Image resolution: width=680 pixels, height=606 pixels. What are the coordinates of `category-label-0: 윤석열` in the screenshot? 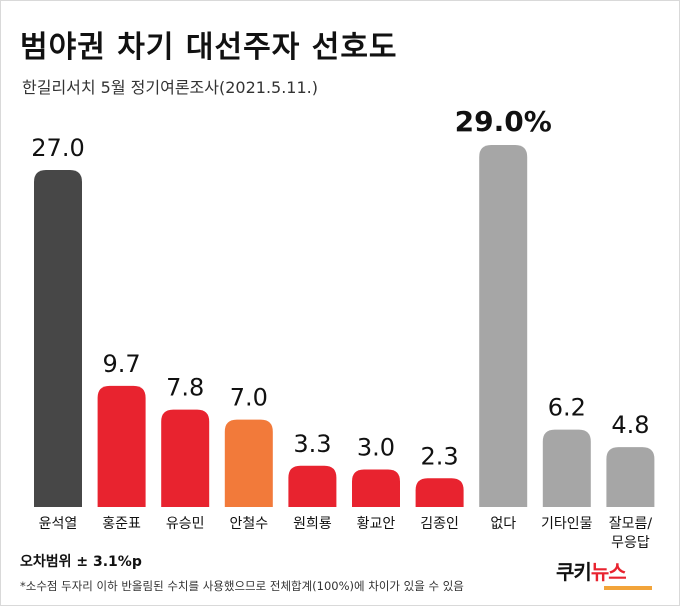 It's located at (58, 524).